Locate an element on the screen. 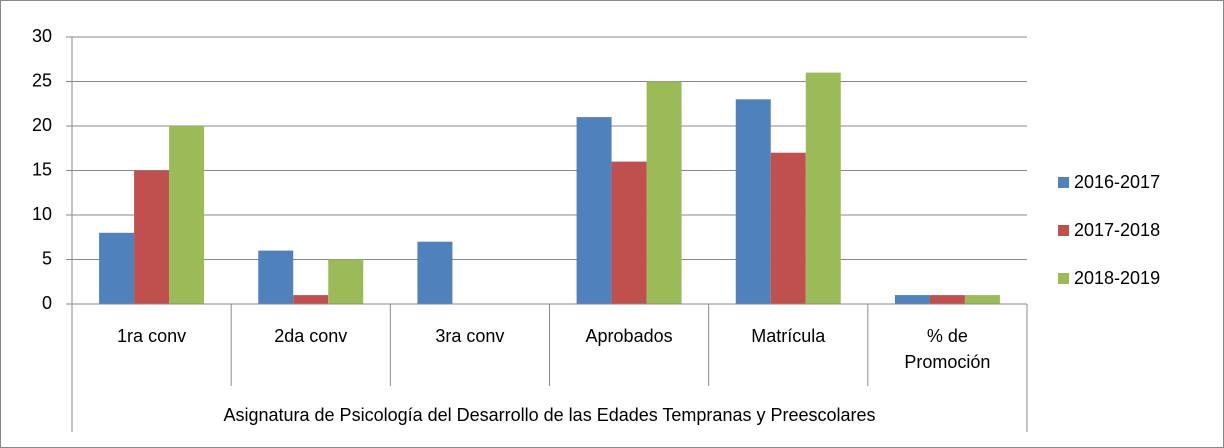 The image size is (1224, 448). y-tick-label: 30 is located at coordinates (42, 36).